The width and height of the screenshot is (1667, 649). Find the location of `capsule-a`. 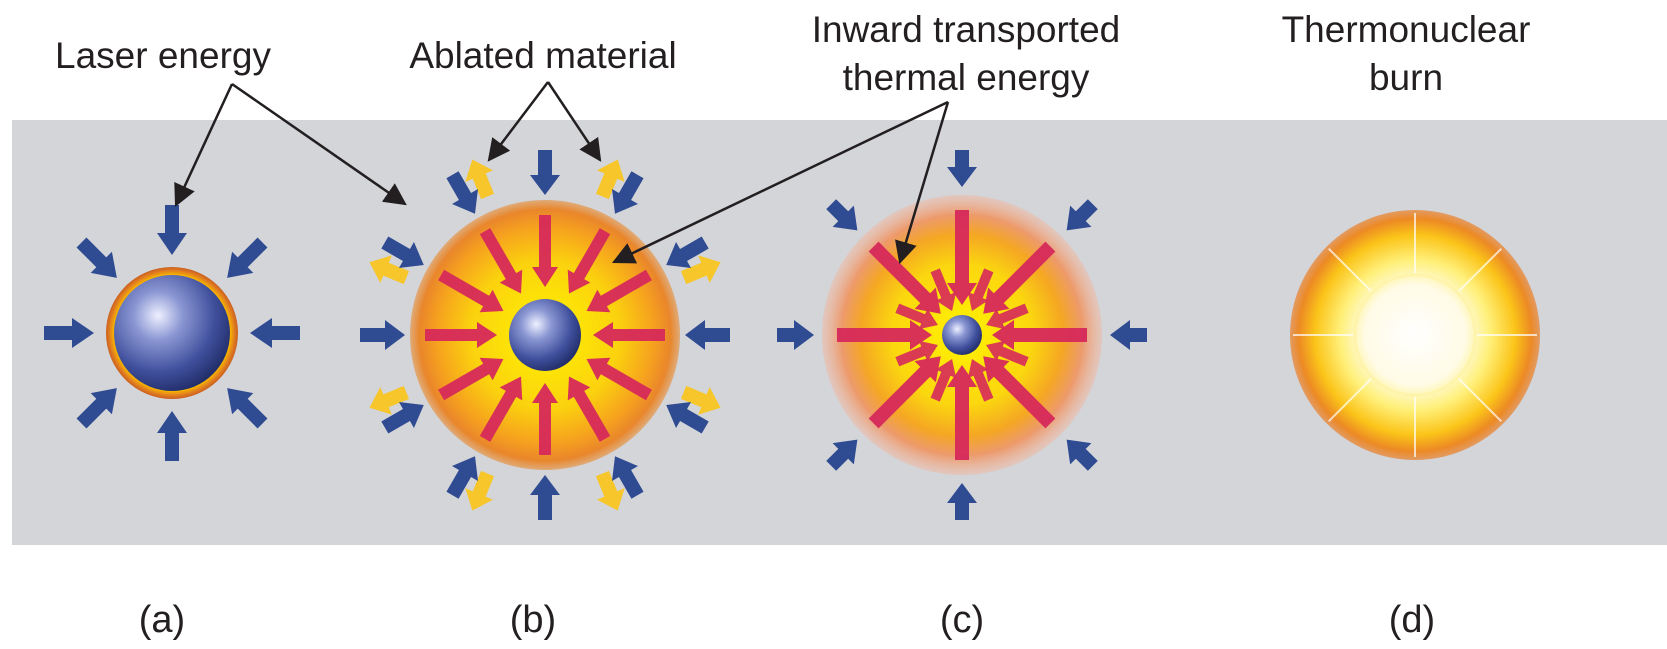

capsule-a is located at coordinates (172, 333).